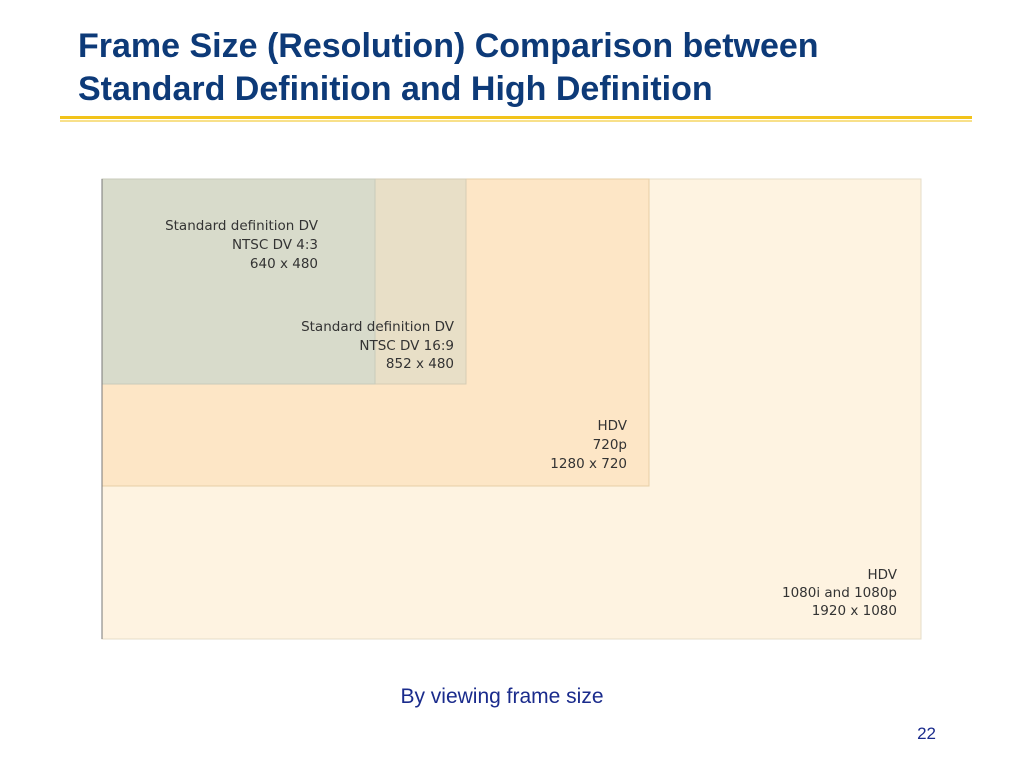 This screenshot has height=768, width=1024. What do you see at coordinates (610, 445) in the screenshot?
I see `label-line: 720p` at bounding box center [610, 445].